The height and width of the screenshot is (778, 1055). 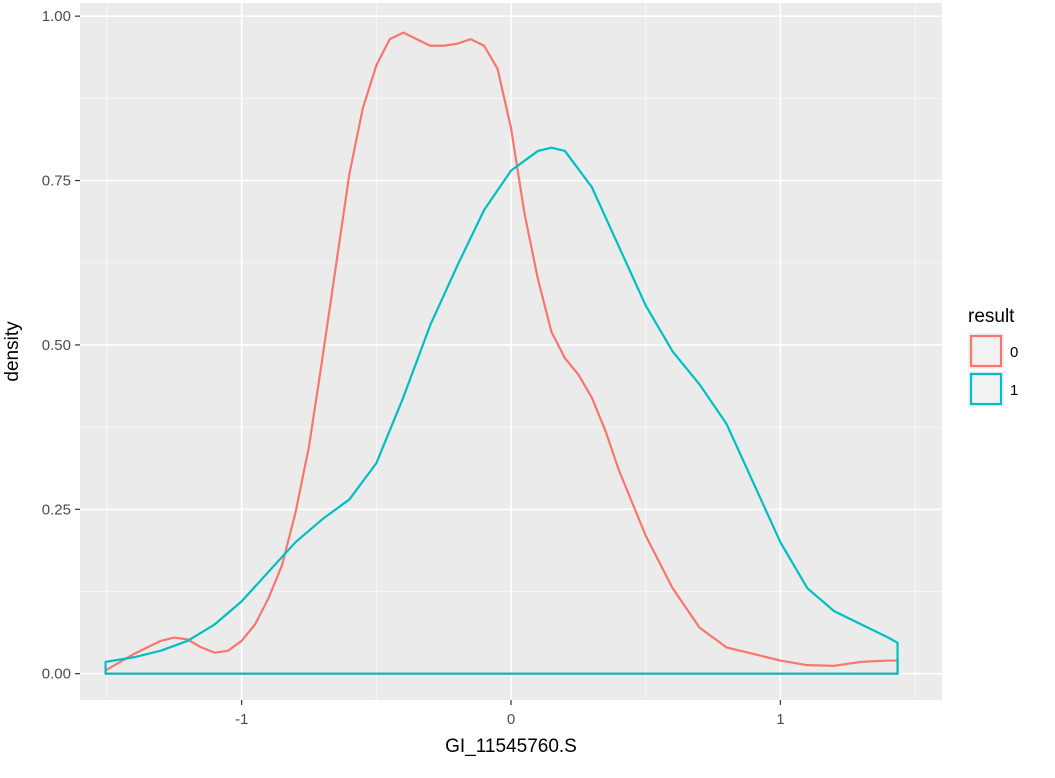 What do you see at coordinates (12, 351) in the screenshot?
I see `y-axis-title: density` at bounding box center [12, 351].